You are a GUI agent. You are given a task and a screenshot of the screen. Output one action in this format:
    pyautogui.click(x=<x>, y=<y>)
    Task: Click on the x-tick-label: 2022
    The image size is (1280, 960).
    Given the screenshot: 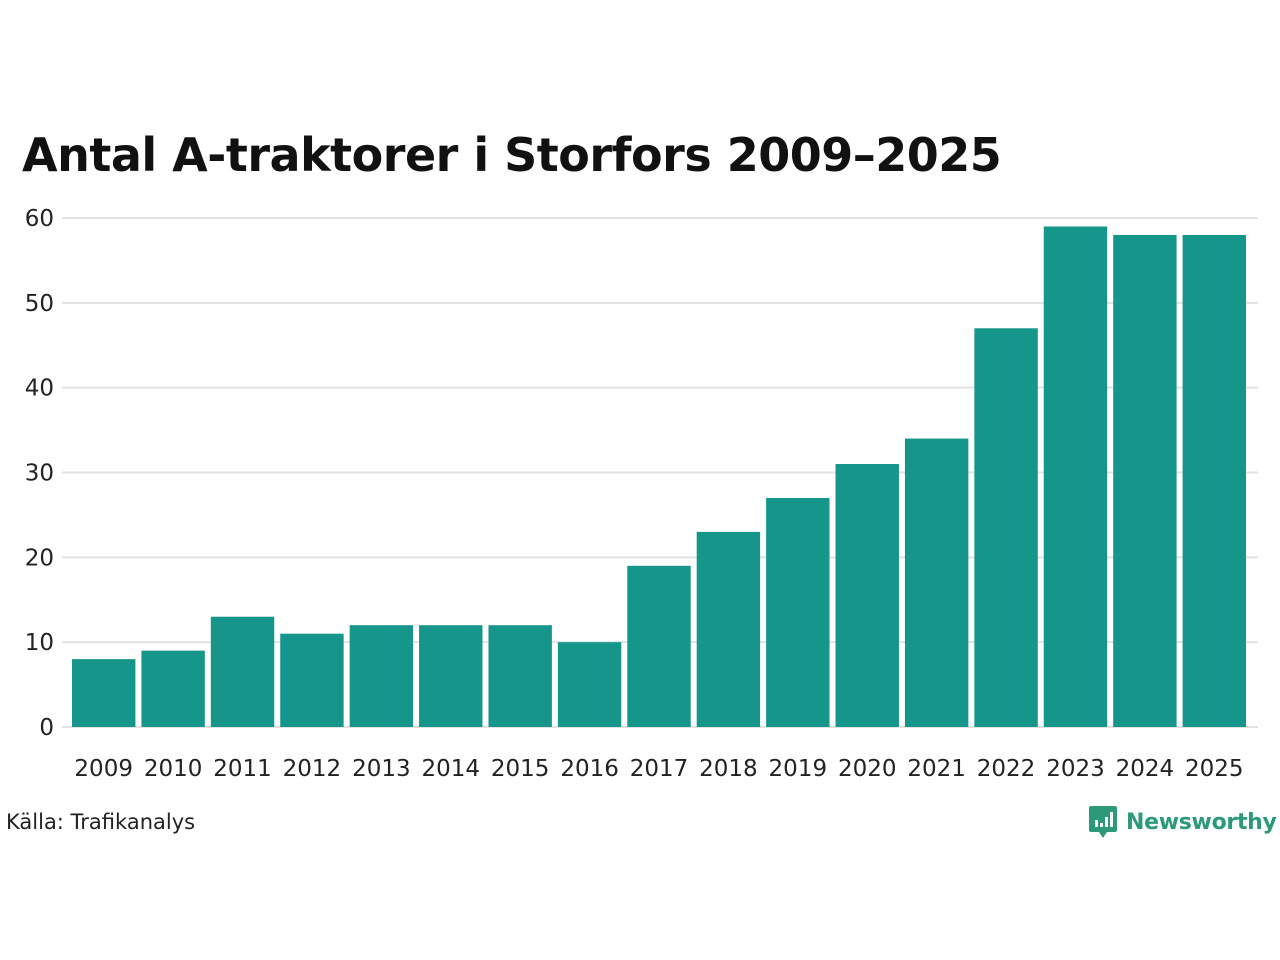 What is the action you would take?
    pyautogui.click(x=1006, y=769)
    